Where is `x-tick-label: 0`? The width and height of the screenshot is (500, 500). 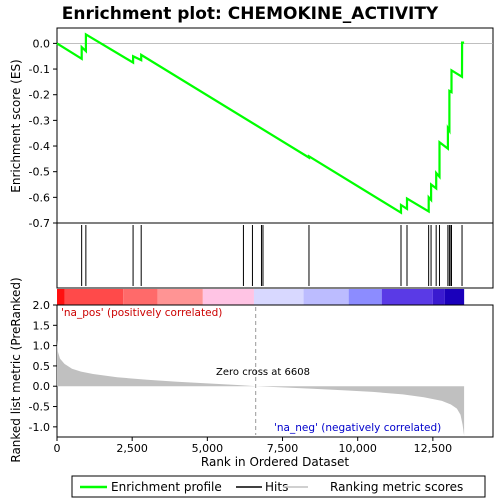 x-tick-label: 0 is located at coordinates (57, 448).